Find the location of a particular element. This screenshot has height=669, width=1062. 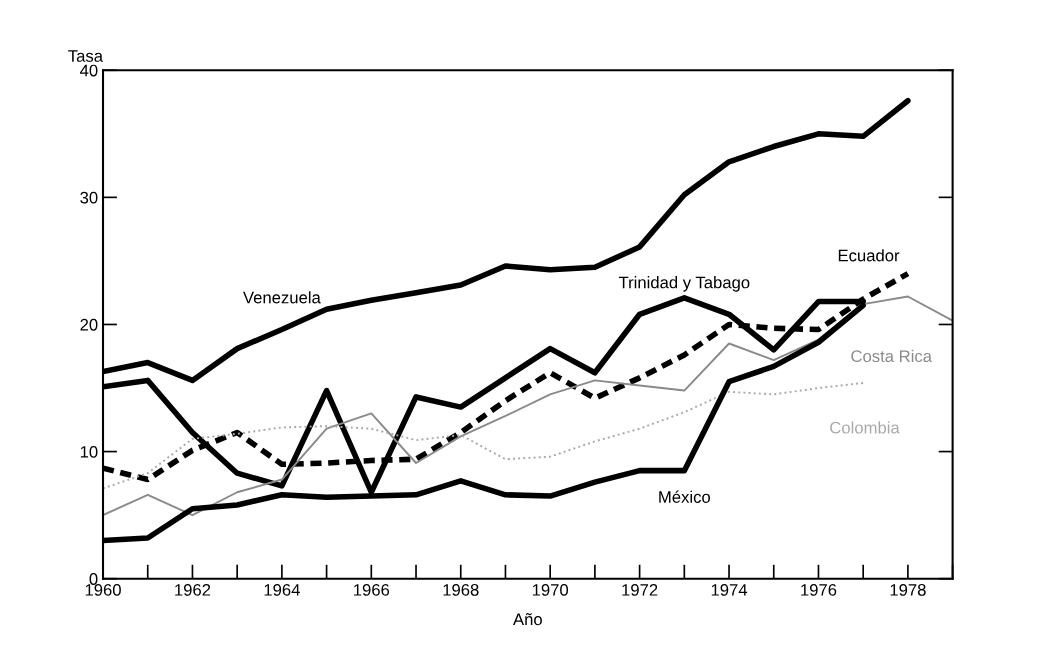

x-tick-label: 1976 is located at coordinates (819, 589).